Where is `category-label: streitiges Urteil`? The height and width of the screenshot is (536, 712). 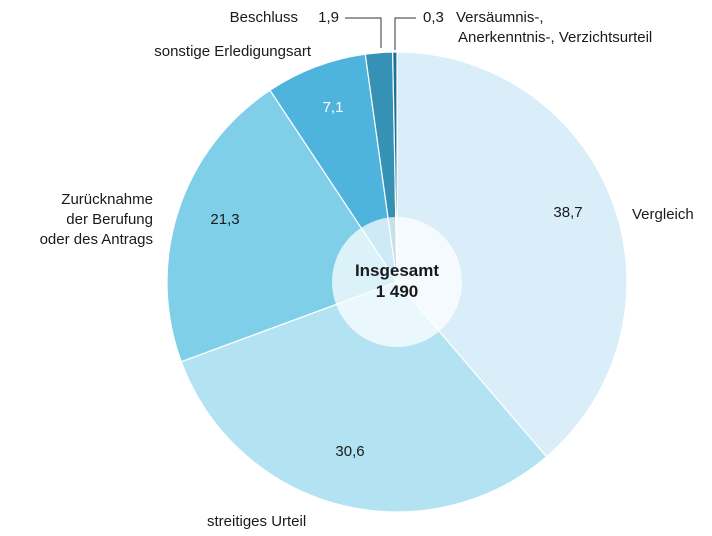 category-label: streitiges Urteil is located at coordinates (256, 521).